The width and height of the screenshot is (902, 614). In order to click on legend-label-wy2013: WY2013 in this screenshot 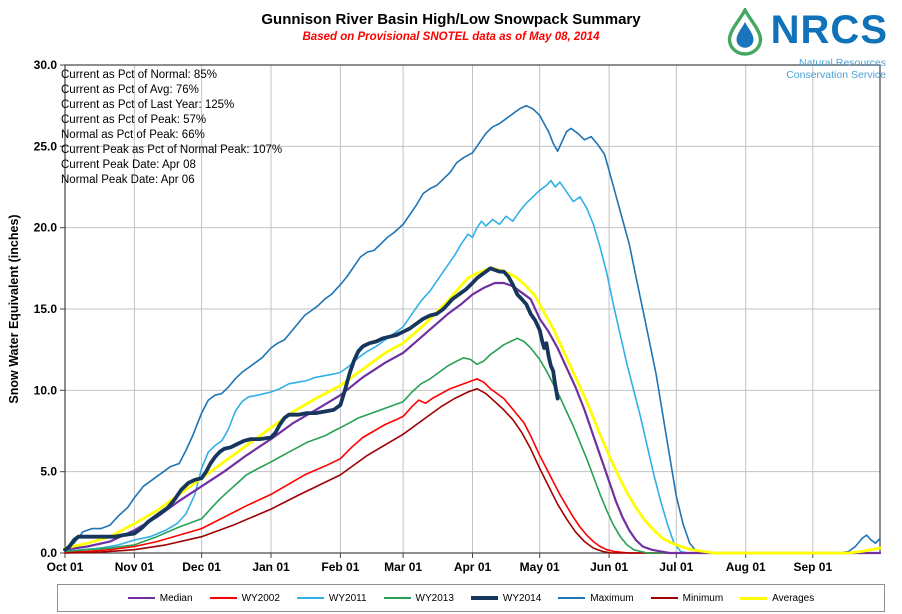, I will do `click(434, 598)`.